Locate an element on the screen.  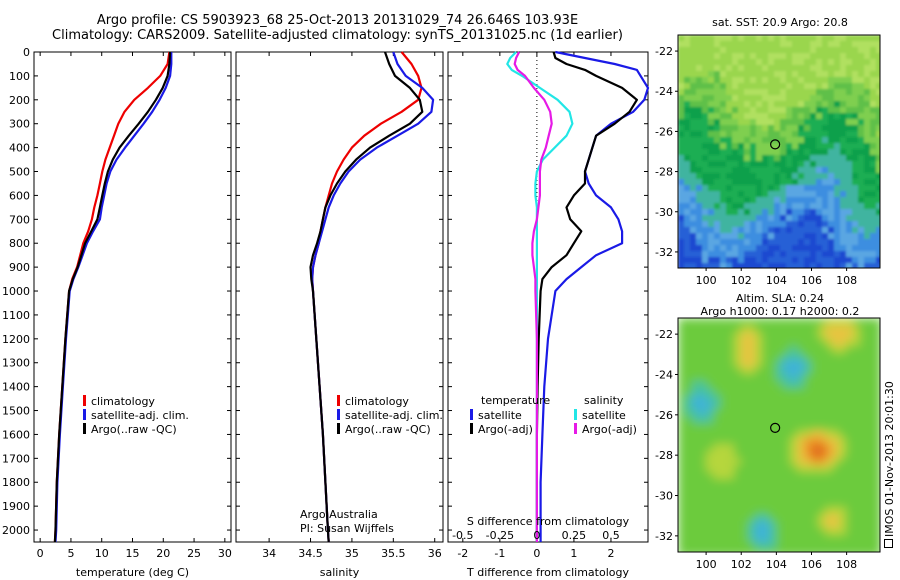
s-tick-label: 0.5 is located at coordinates (611, 535).